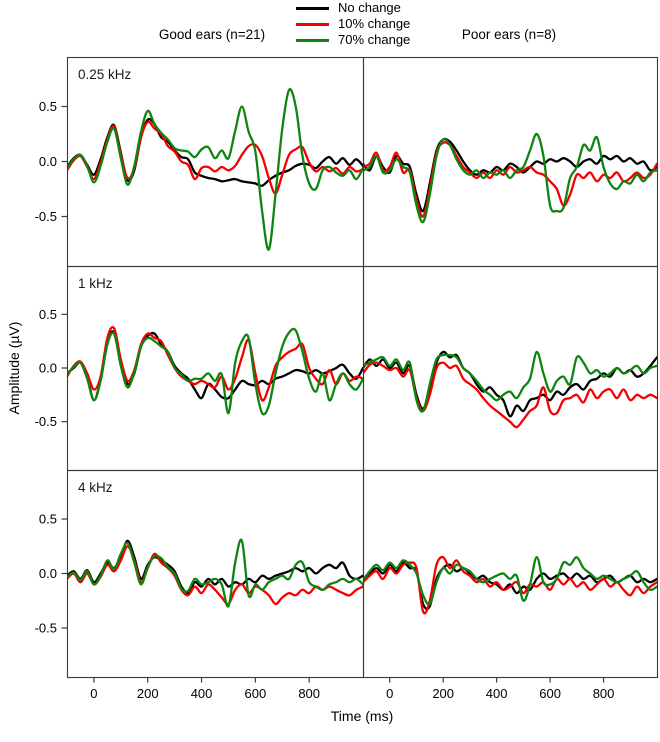  I want to click on panel-waveforms-1kHz-col1, so click(510, 389).